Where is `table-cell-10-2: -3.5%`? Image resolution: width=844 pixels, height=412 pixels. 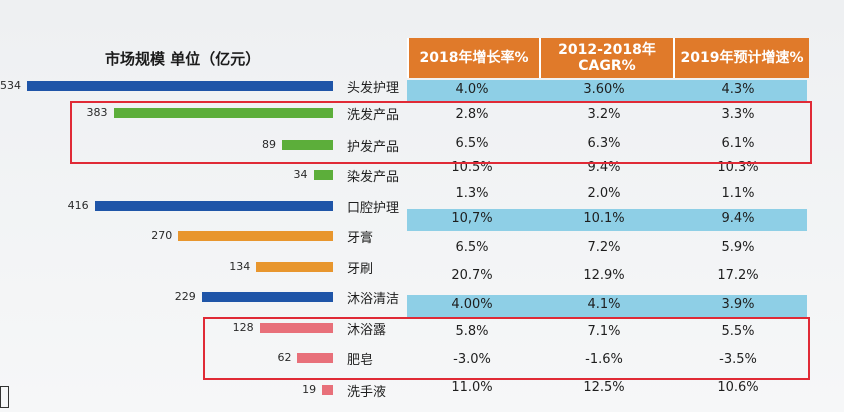
table-cell-10-2: -3.5% is located at coordinates (738, 359).